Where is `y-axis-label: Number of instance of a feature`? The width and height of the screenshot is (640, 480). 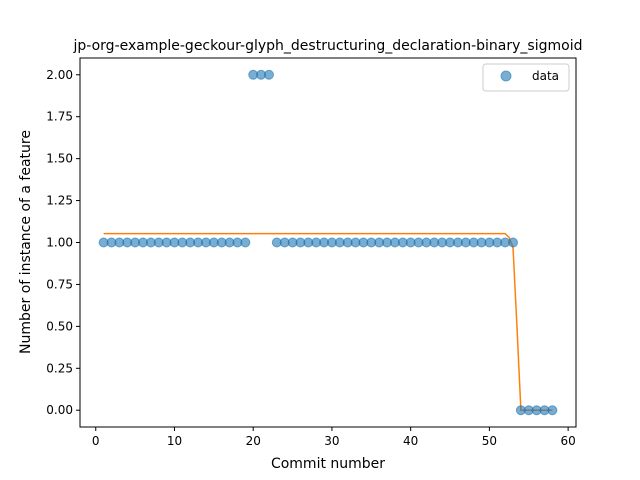 y-axis-label: Number of instance of a feature is located at coordinates (26, 242).